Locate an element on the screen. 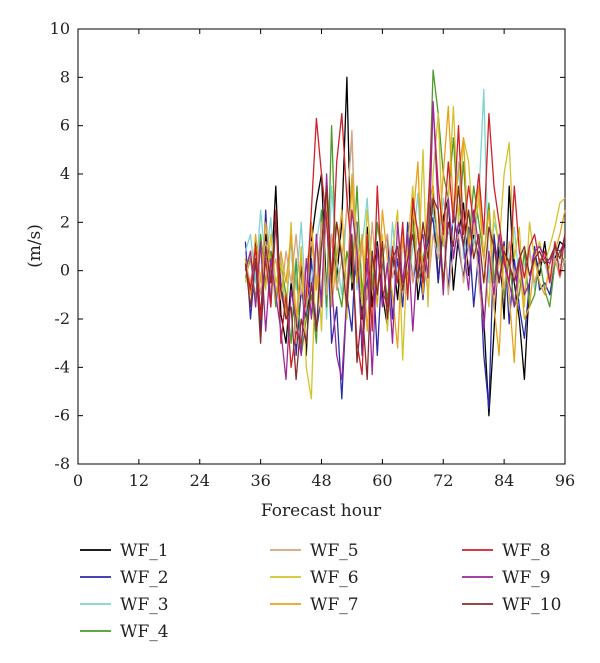 The image size is (600, 663). x-tick-label: 60 is located at coordinates (382, 480).